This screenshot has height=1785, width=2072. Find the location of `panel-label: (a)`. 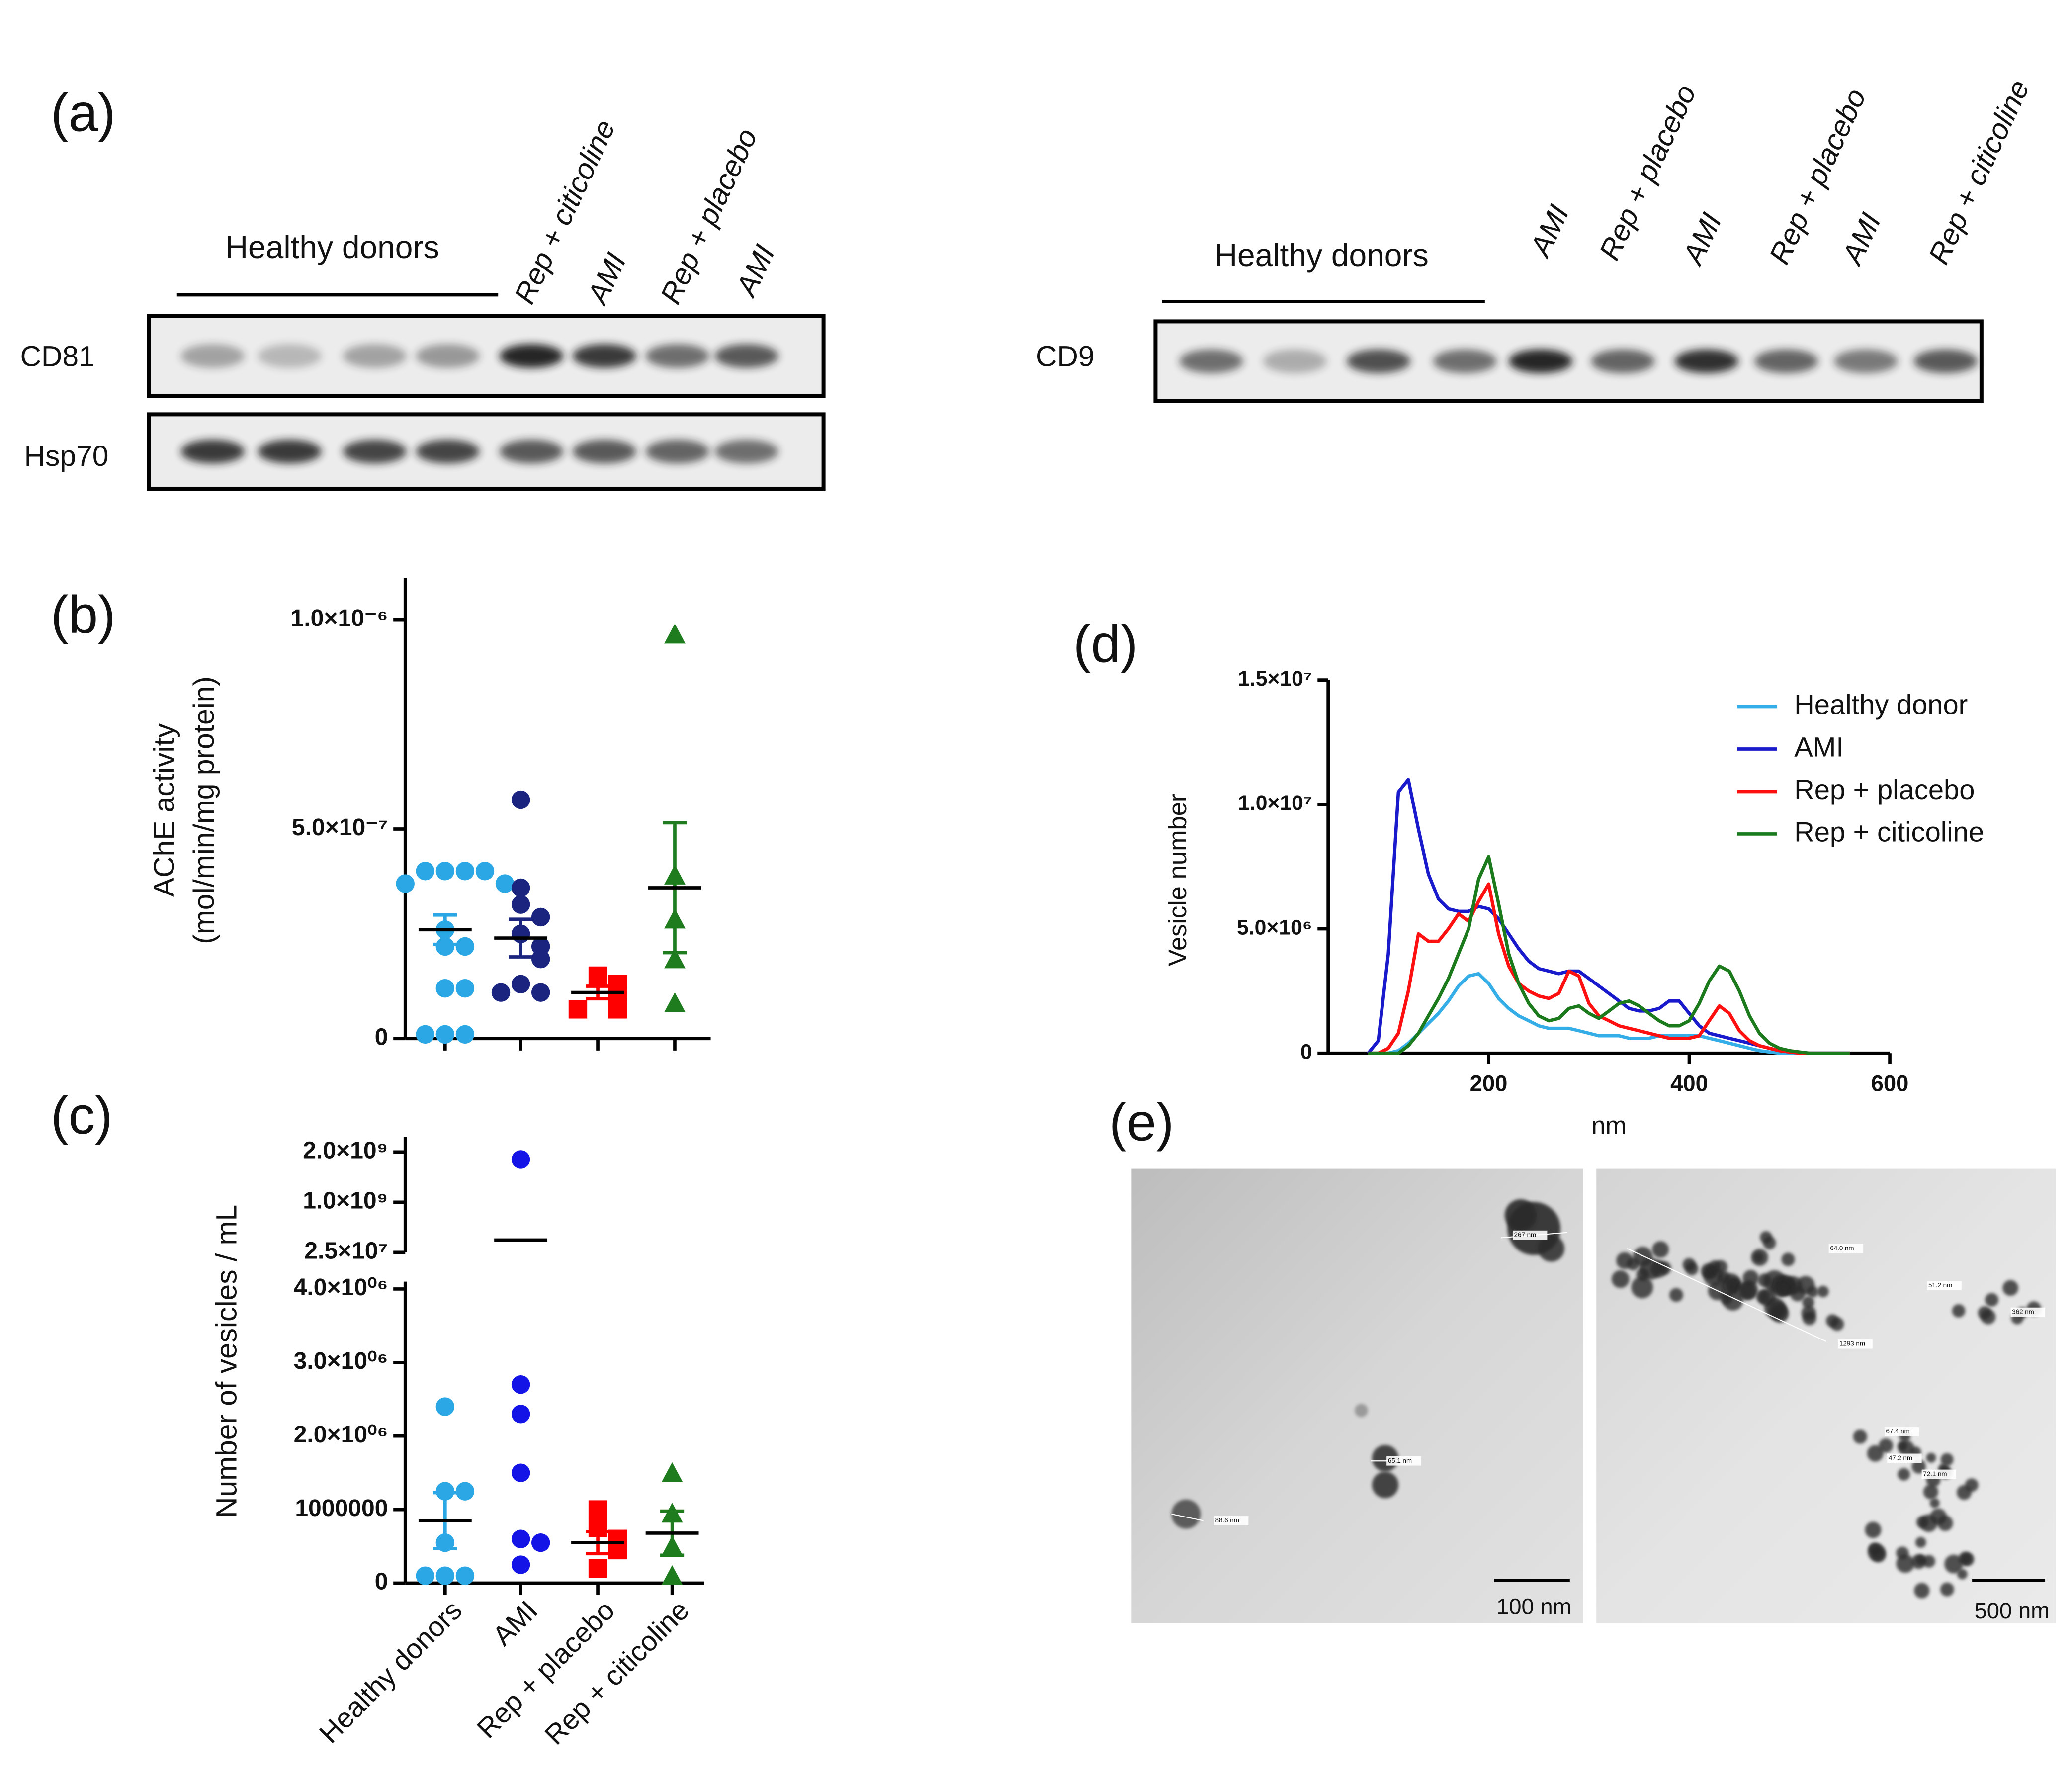

panel-label: (a) is located at coordinates (84, 112).